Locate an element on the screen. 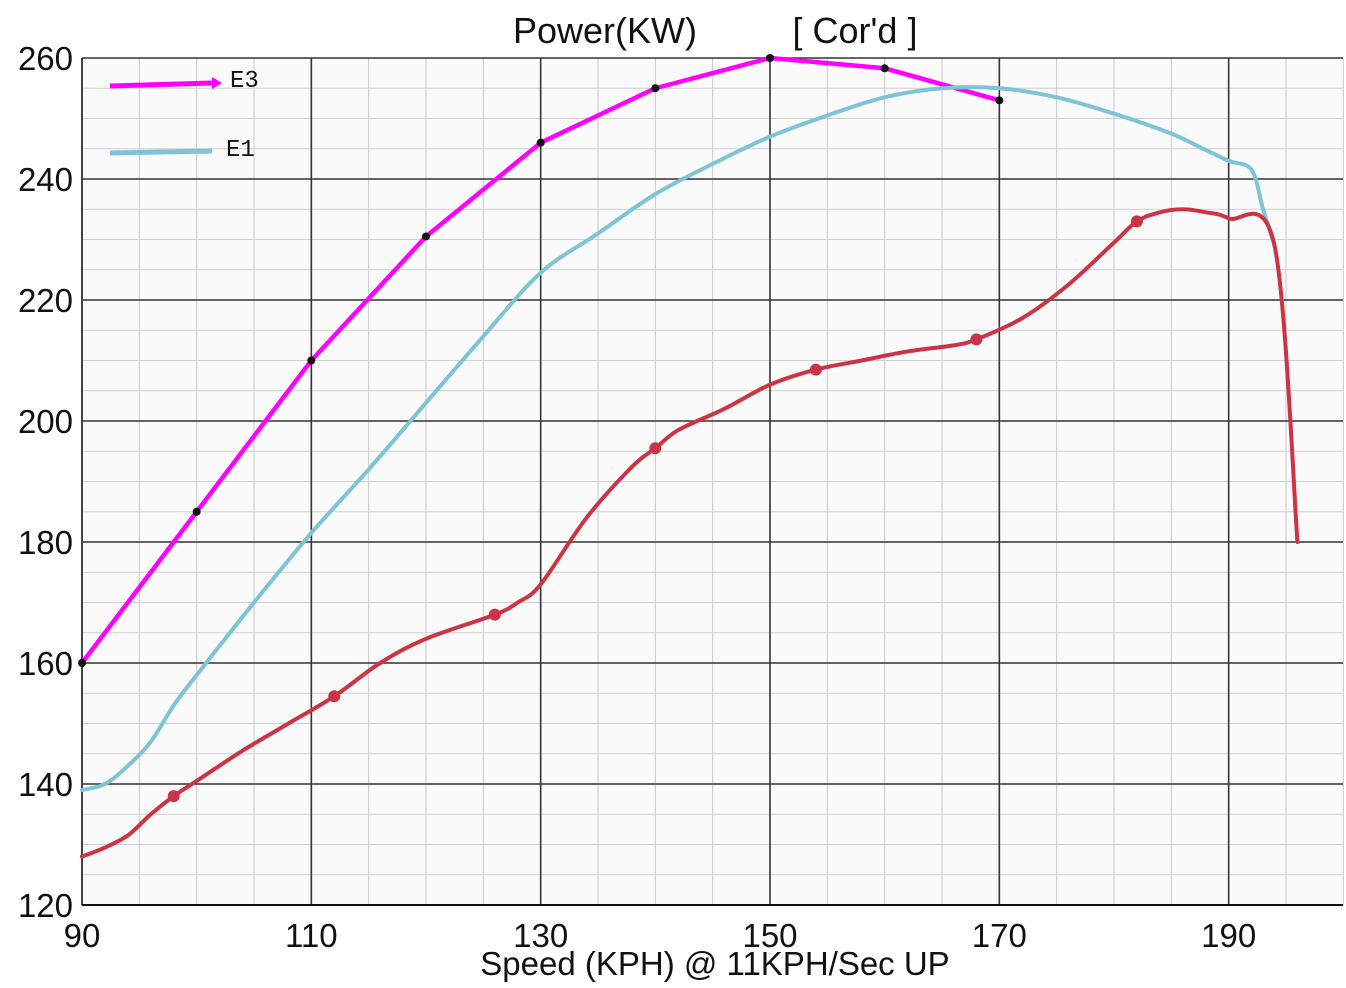  y-tick-label: 120 is located at coordinates (45, 905).